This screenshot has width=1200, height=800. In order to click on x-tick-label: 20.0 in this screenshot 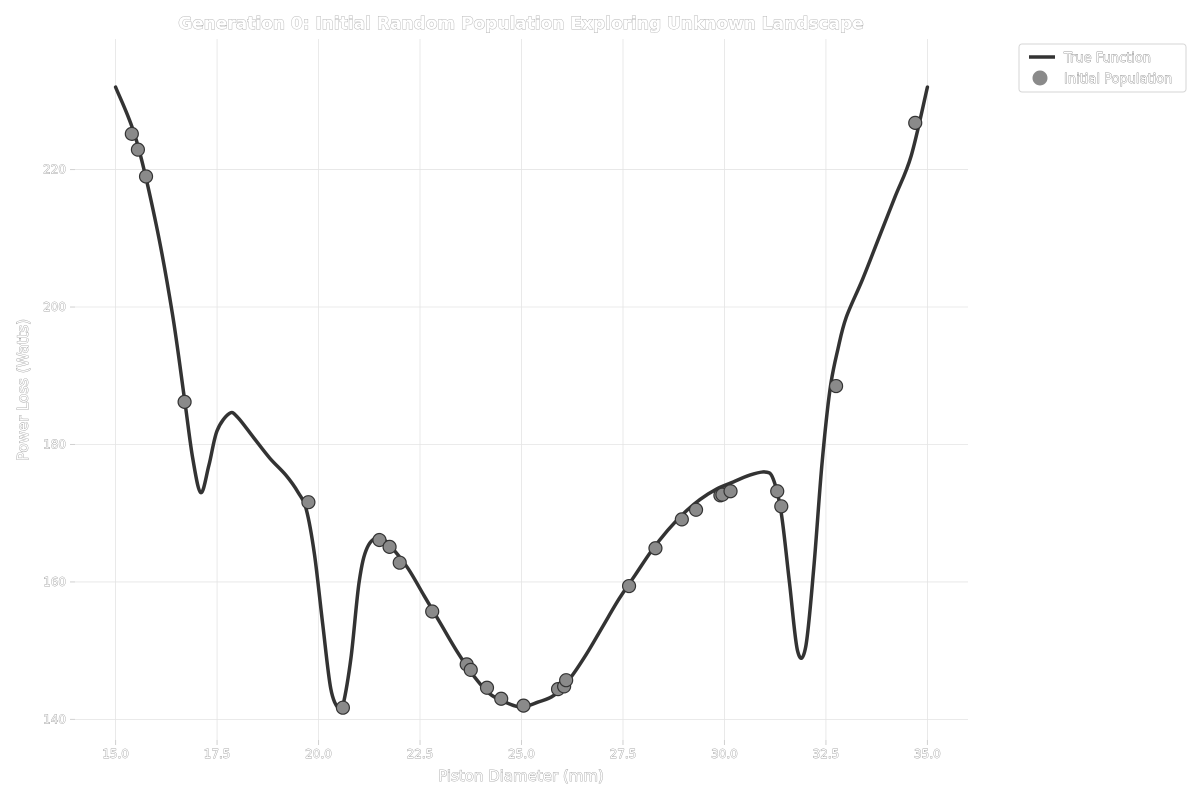, I will do `click(318, 754)`.